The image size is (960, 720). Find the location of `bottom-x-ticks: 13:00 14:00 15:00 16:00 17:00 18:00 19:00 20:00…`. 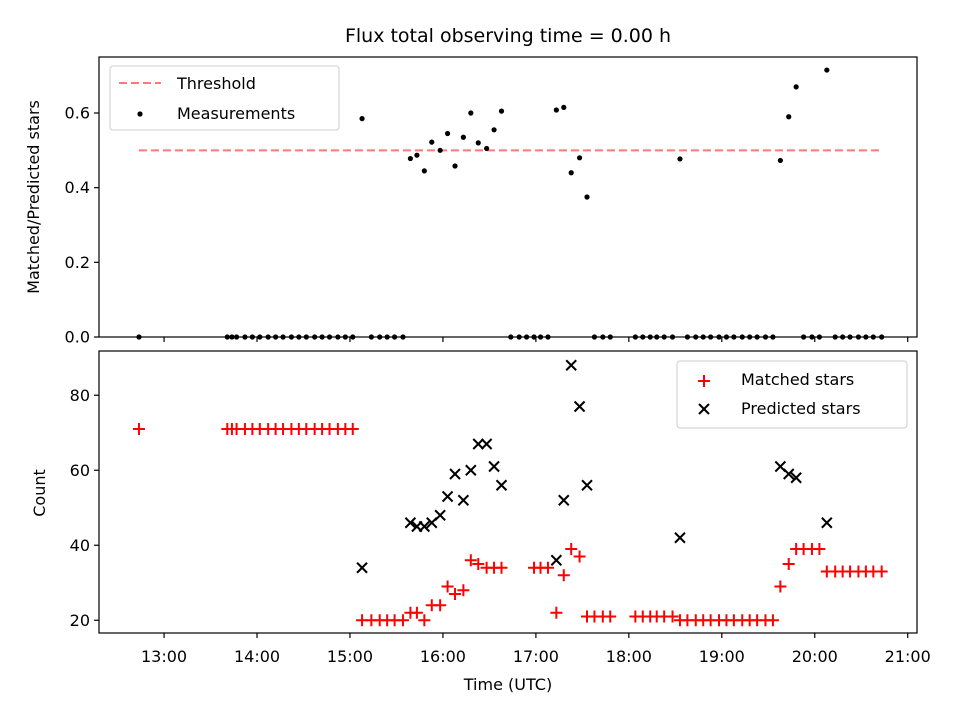

bottom-x-ticks: 13:00 14:00 15:00 16:00 17:00 18:00 19:00 20:00… is located at coordinates (536, 649).